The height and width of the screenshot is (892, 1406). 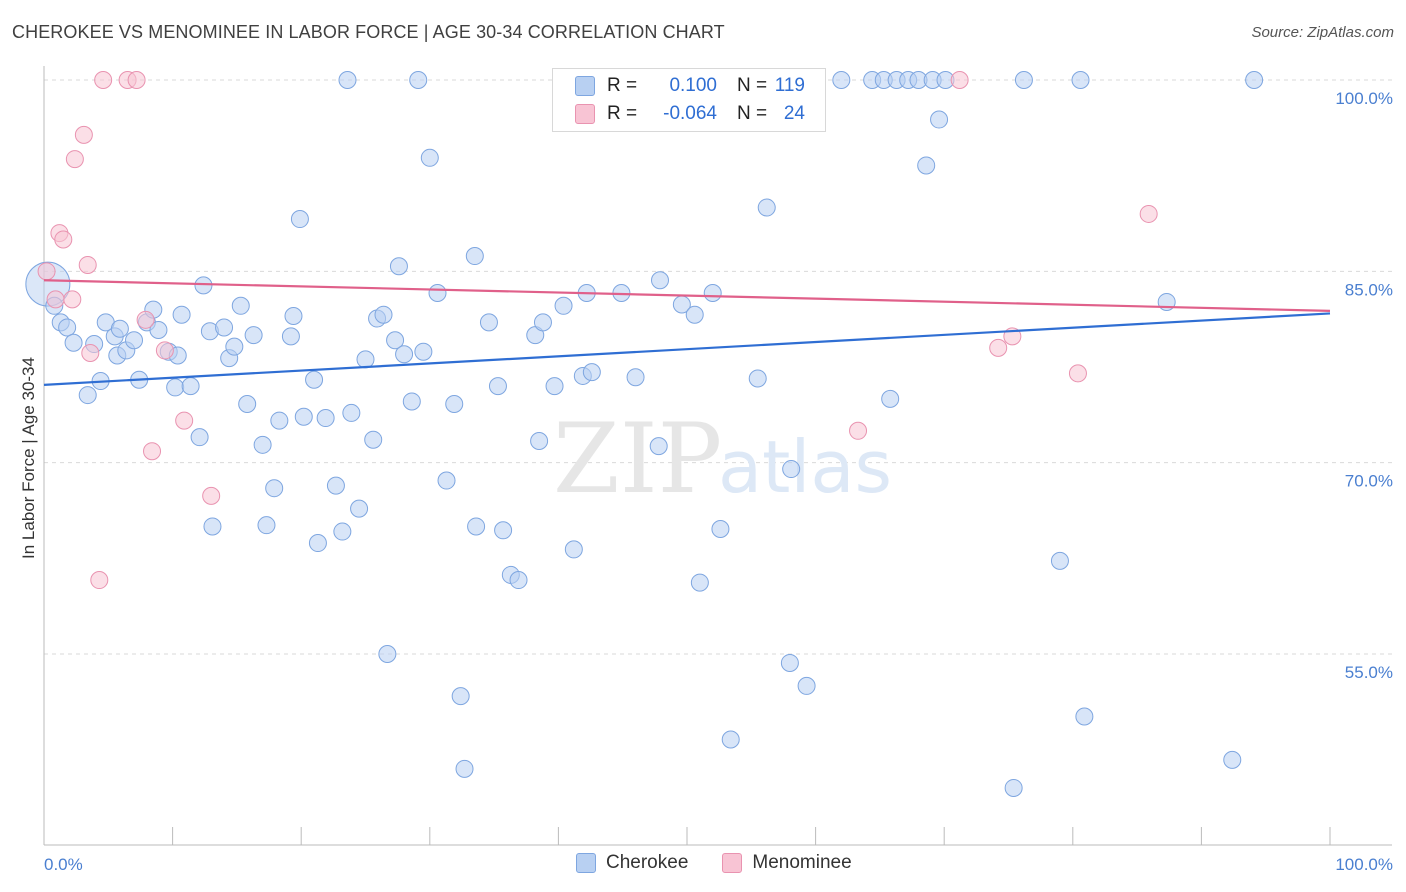 What do you see at coordinates (689, 100) in the screenshot?
I see `stats-legend: R = 0.100 N = 119 R = -0.064 N = 24` at bounding box center [689, 100].